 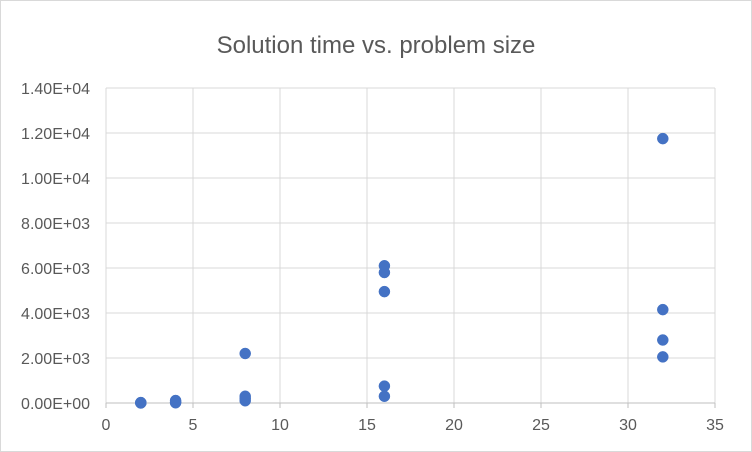 What do you see at coordinates (55, 224) in the screenshot?
I see `y-tick-label: 8.00E+03` at bounding box center [55, 224].